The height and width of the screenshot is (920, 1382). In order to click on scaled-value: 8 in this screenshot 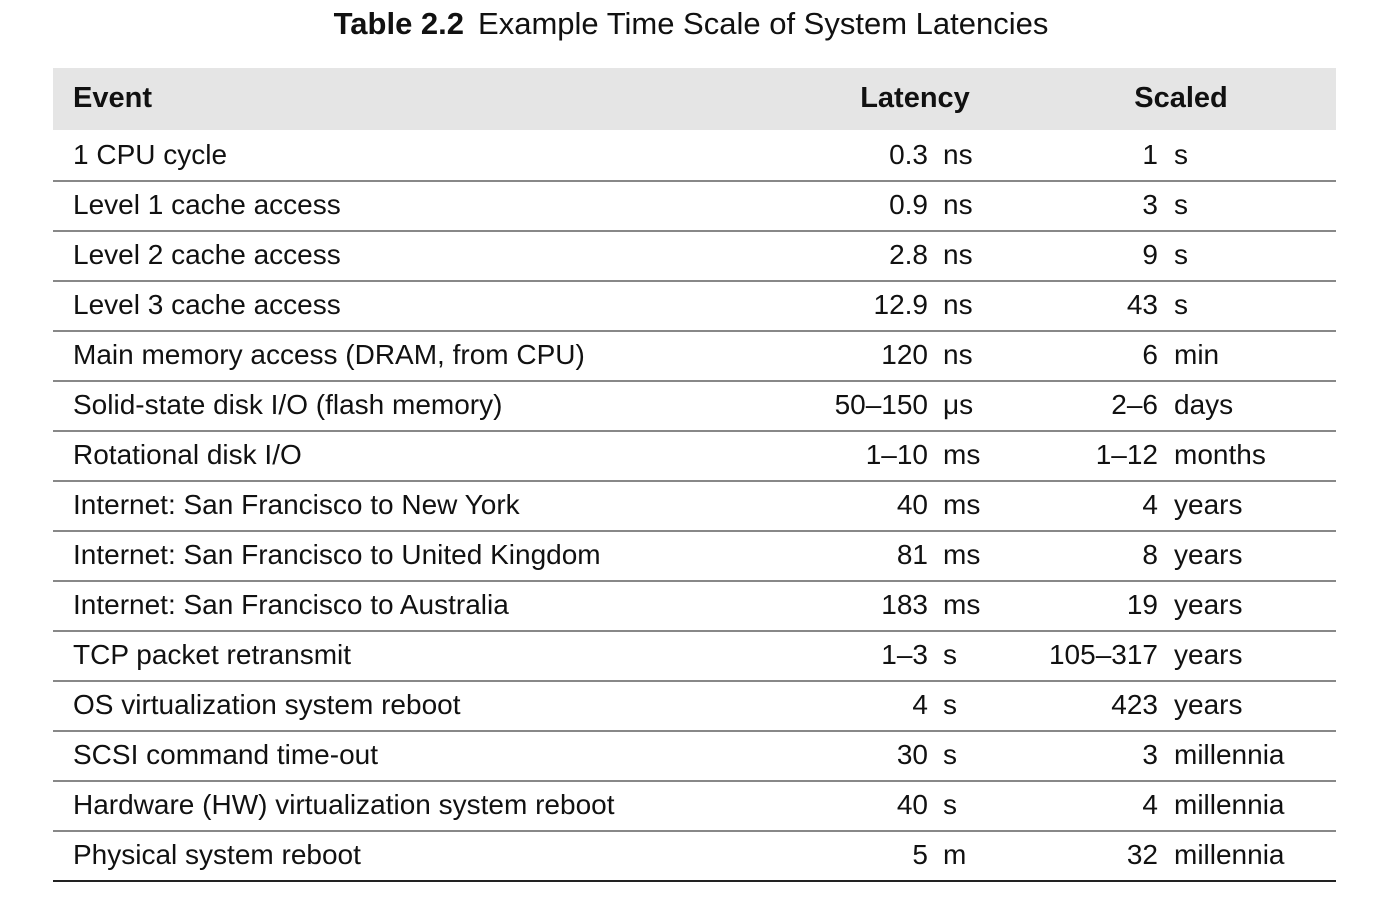, I will do `click(1150, 554)`.